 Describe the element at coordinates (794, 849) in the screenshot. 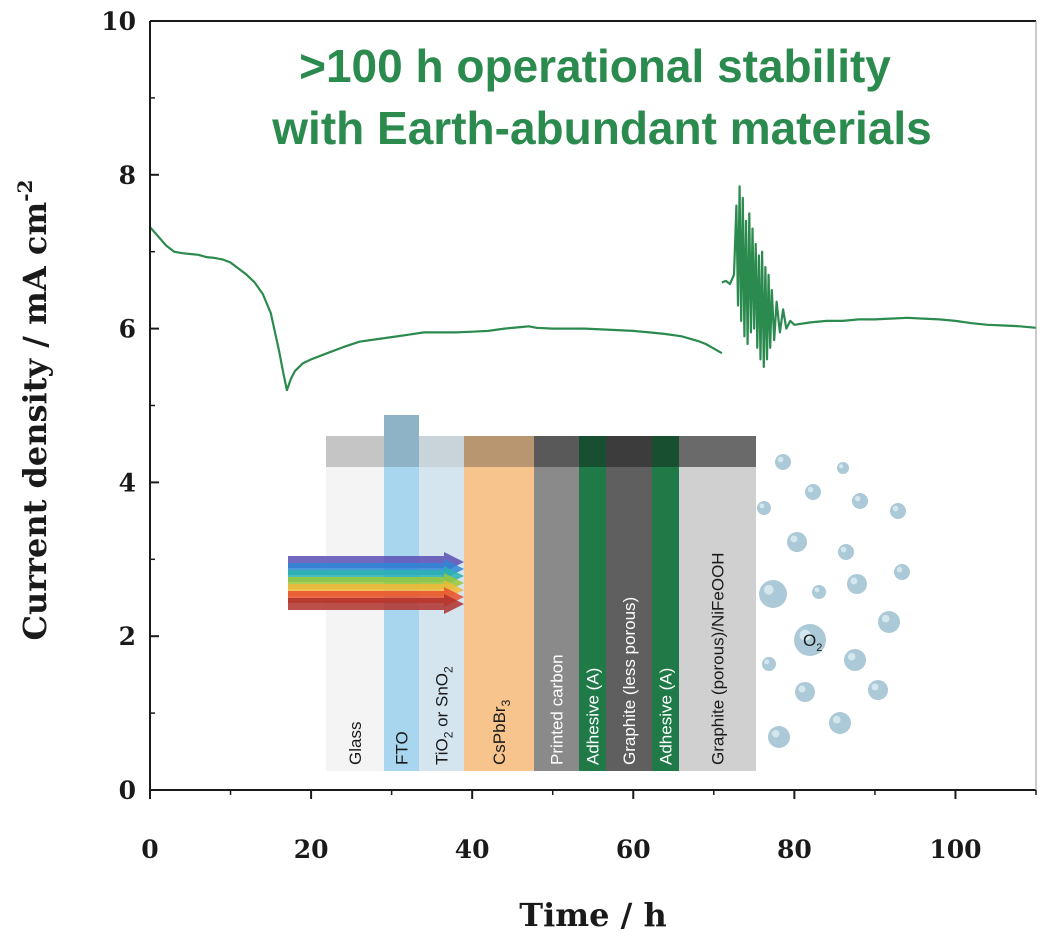

I see `x-tick-label: 80` at that location.